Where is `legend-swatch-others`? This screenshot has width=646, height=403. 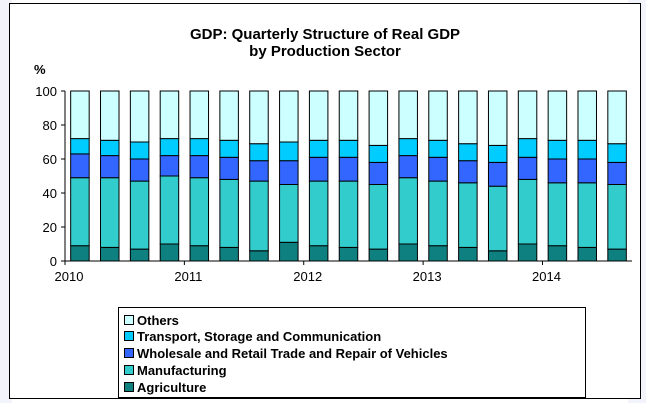 legend-swatch-others is located at coordinates (129, 320).